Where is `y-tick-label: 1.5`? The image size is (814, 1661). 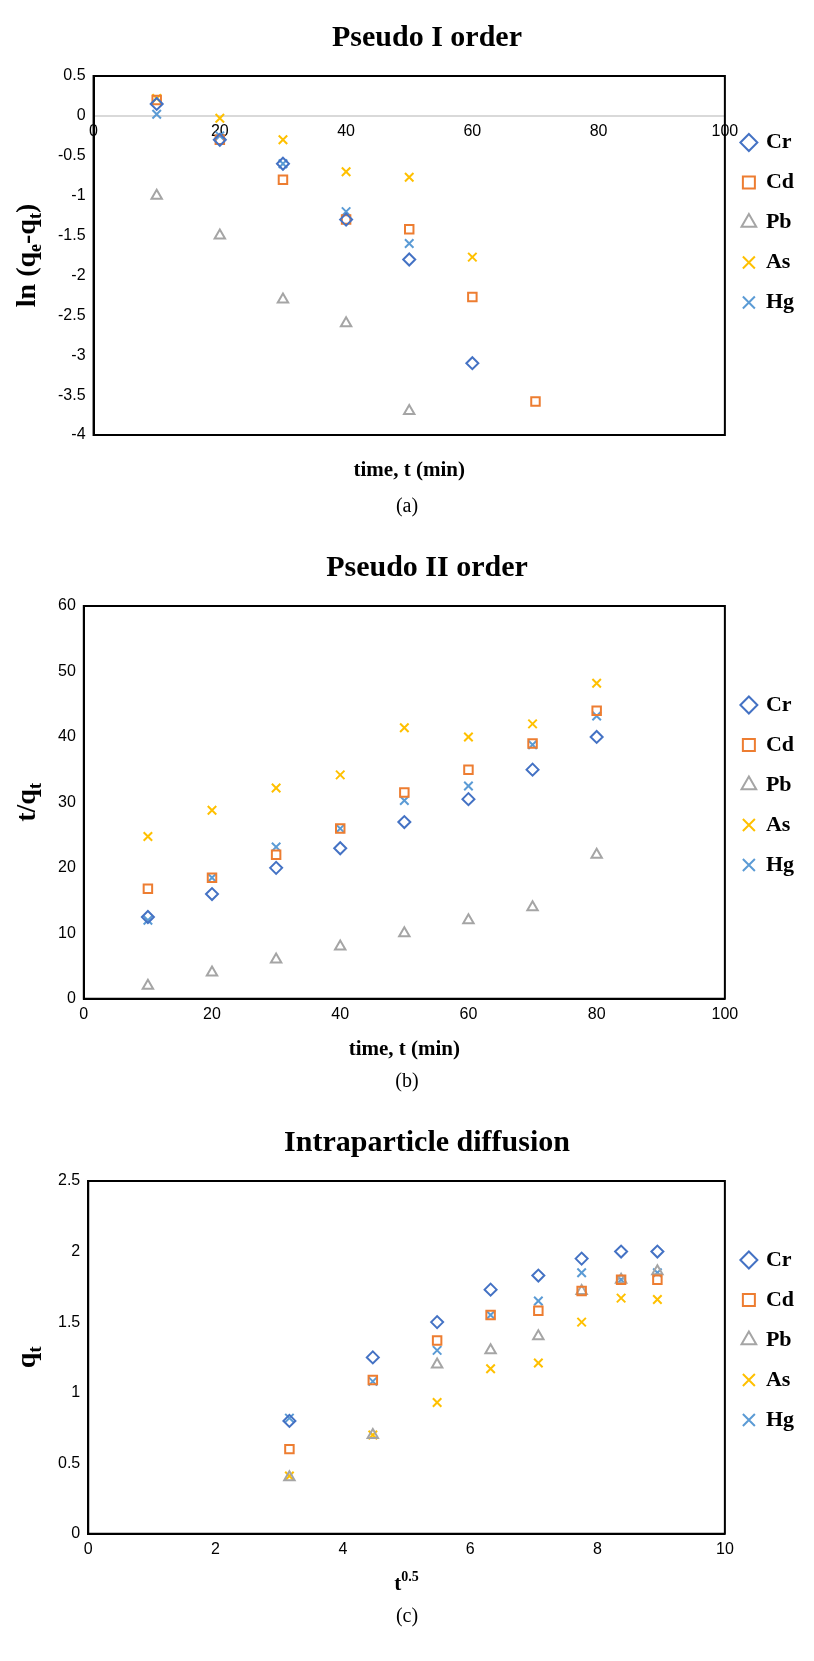 y-tick-label: 1.5 is located at coordinates (69, 1321).